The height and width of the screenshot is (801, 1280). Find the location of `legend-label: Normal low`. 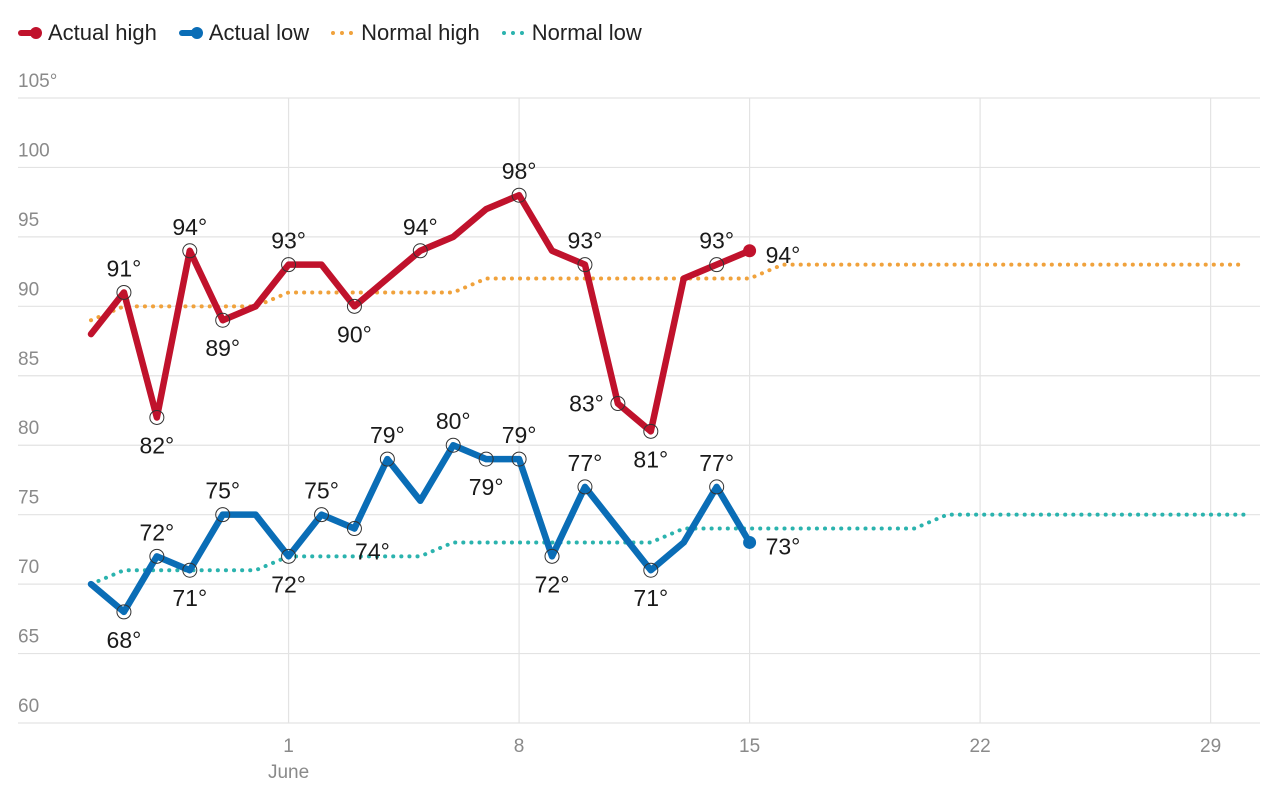

legend-label: Normal low is located at coordinates (586, 32).